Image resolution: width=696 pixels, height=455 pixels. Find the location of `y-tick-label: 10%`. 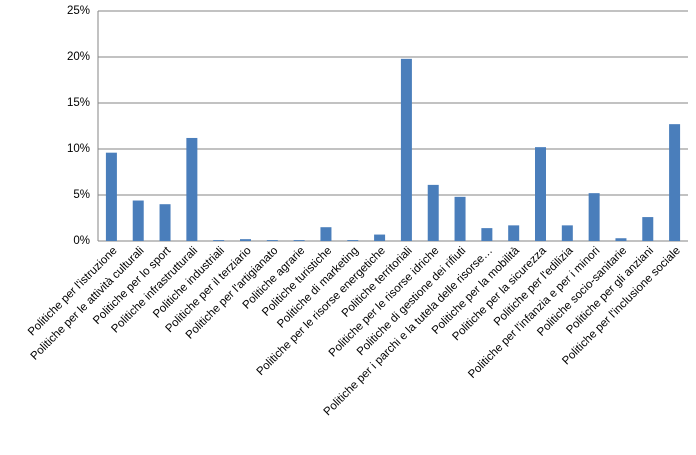

y-tick-label: 10% is located at coordinates (78, 149).